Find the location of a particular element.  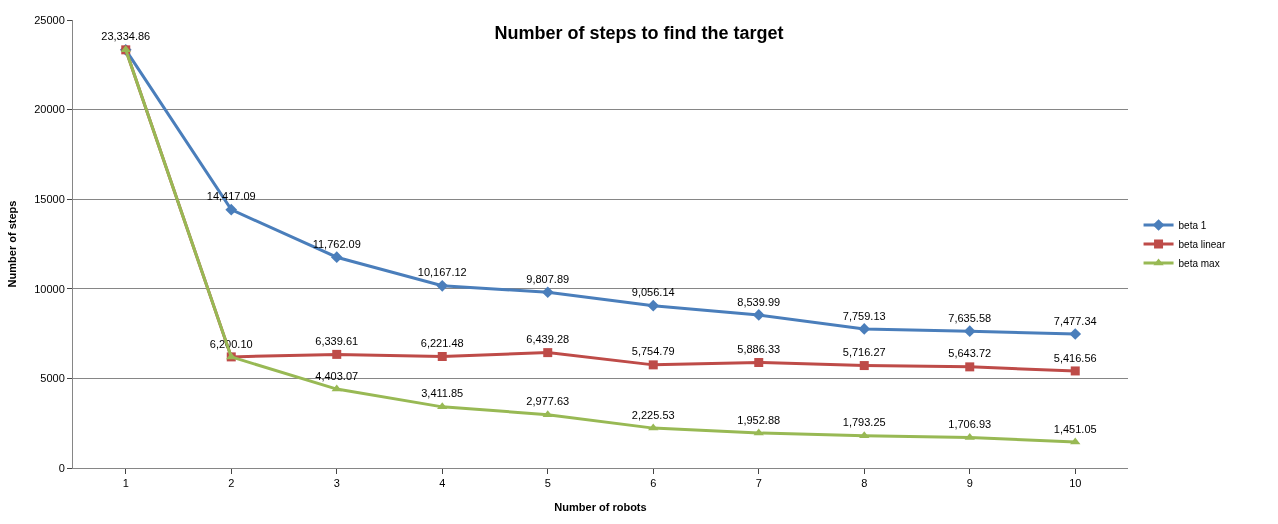

data-label: 23,334.86 is located at coordinates (126, 36).